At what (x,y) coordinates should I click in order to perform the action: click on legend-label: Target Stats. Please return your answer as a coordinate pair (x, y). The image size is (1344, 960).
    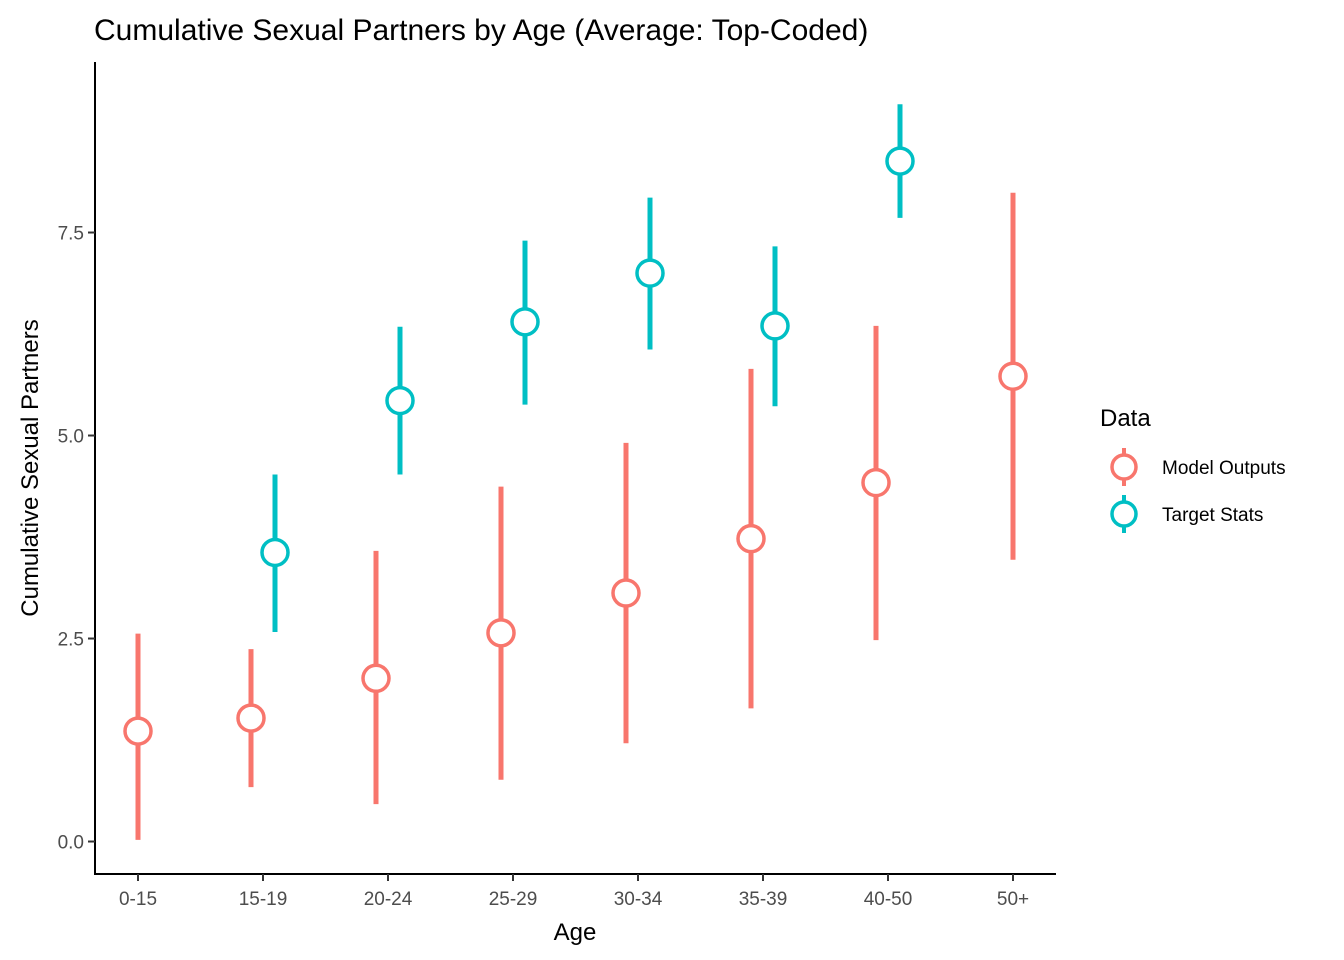
    Looking at the image, I should click on (1212, 515).